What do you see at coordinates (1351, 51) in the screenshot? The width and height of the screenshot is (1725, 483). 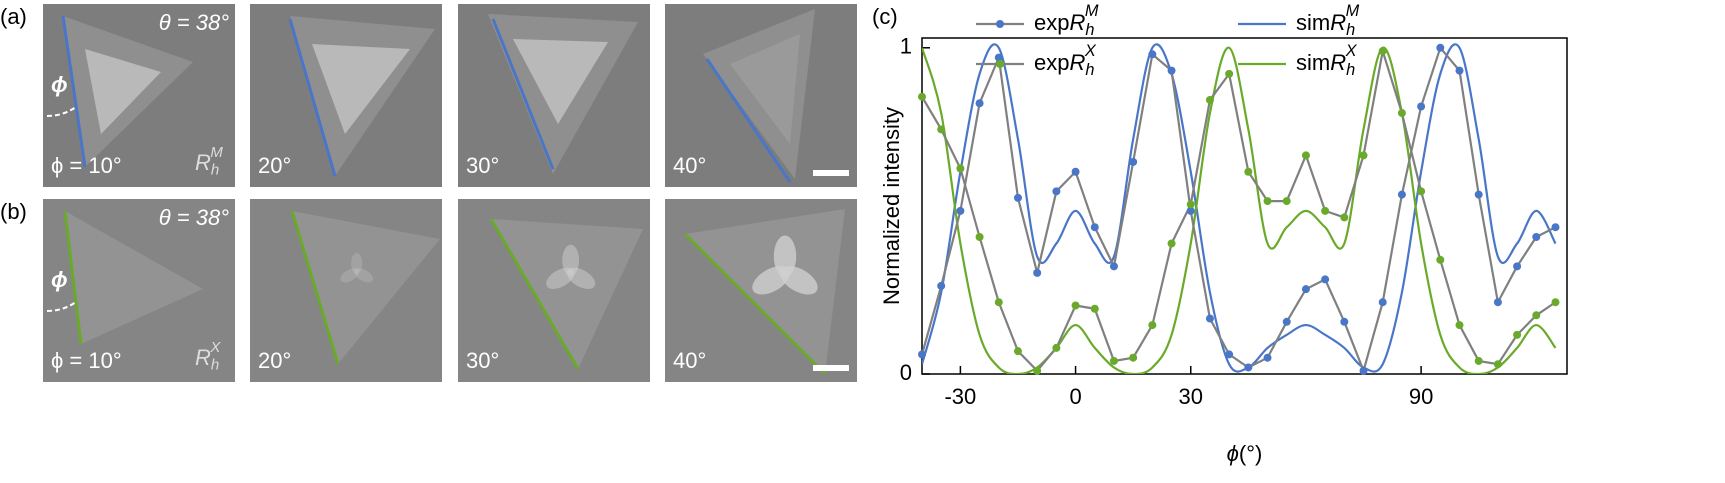 I see `symbol-sup: X` at bounding box center [1351, 51].